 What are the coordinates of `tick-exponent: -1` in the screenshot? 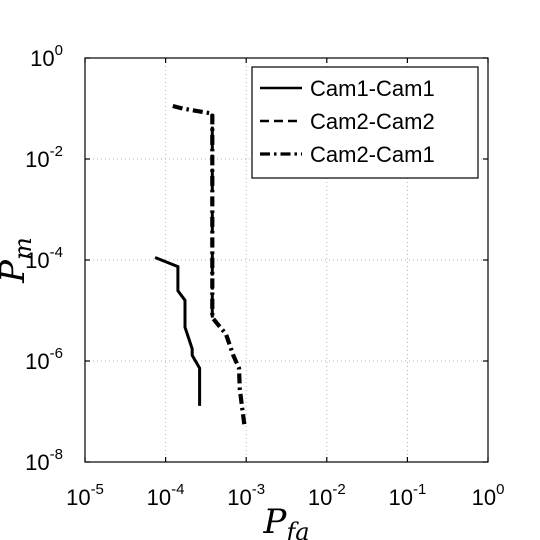 It's located at (419, 489).